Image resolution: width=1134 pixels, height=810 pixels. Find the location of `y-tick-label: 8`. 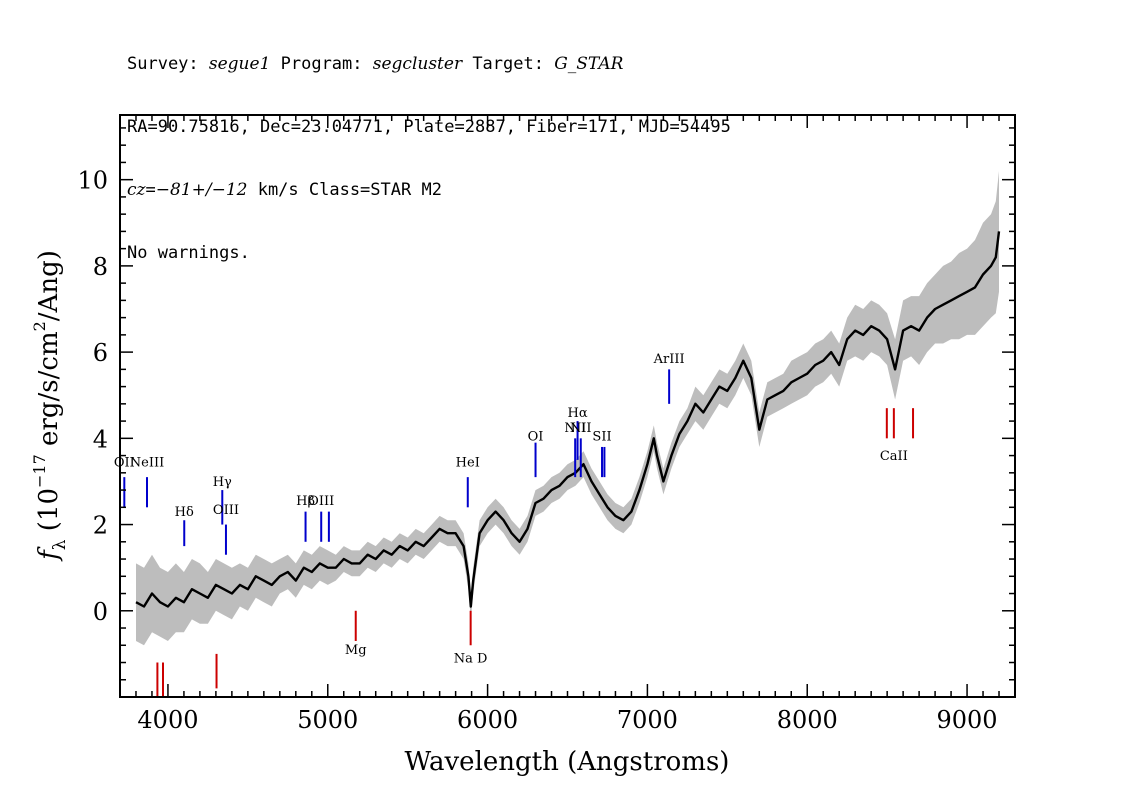

y-tick-label: 8 is located at coordinates (100, 267).